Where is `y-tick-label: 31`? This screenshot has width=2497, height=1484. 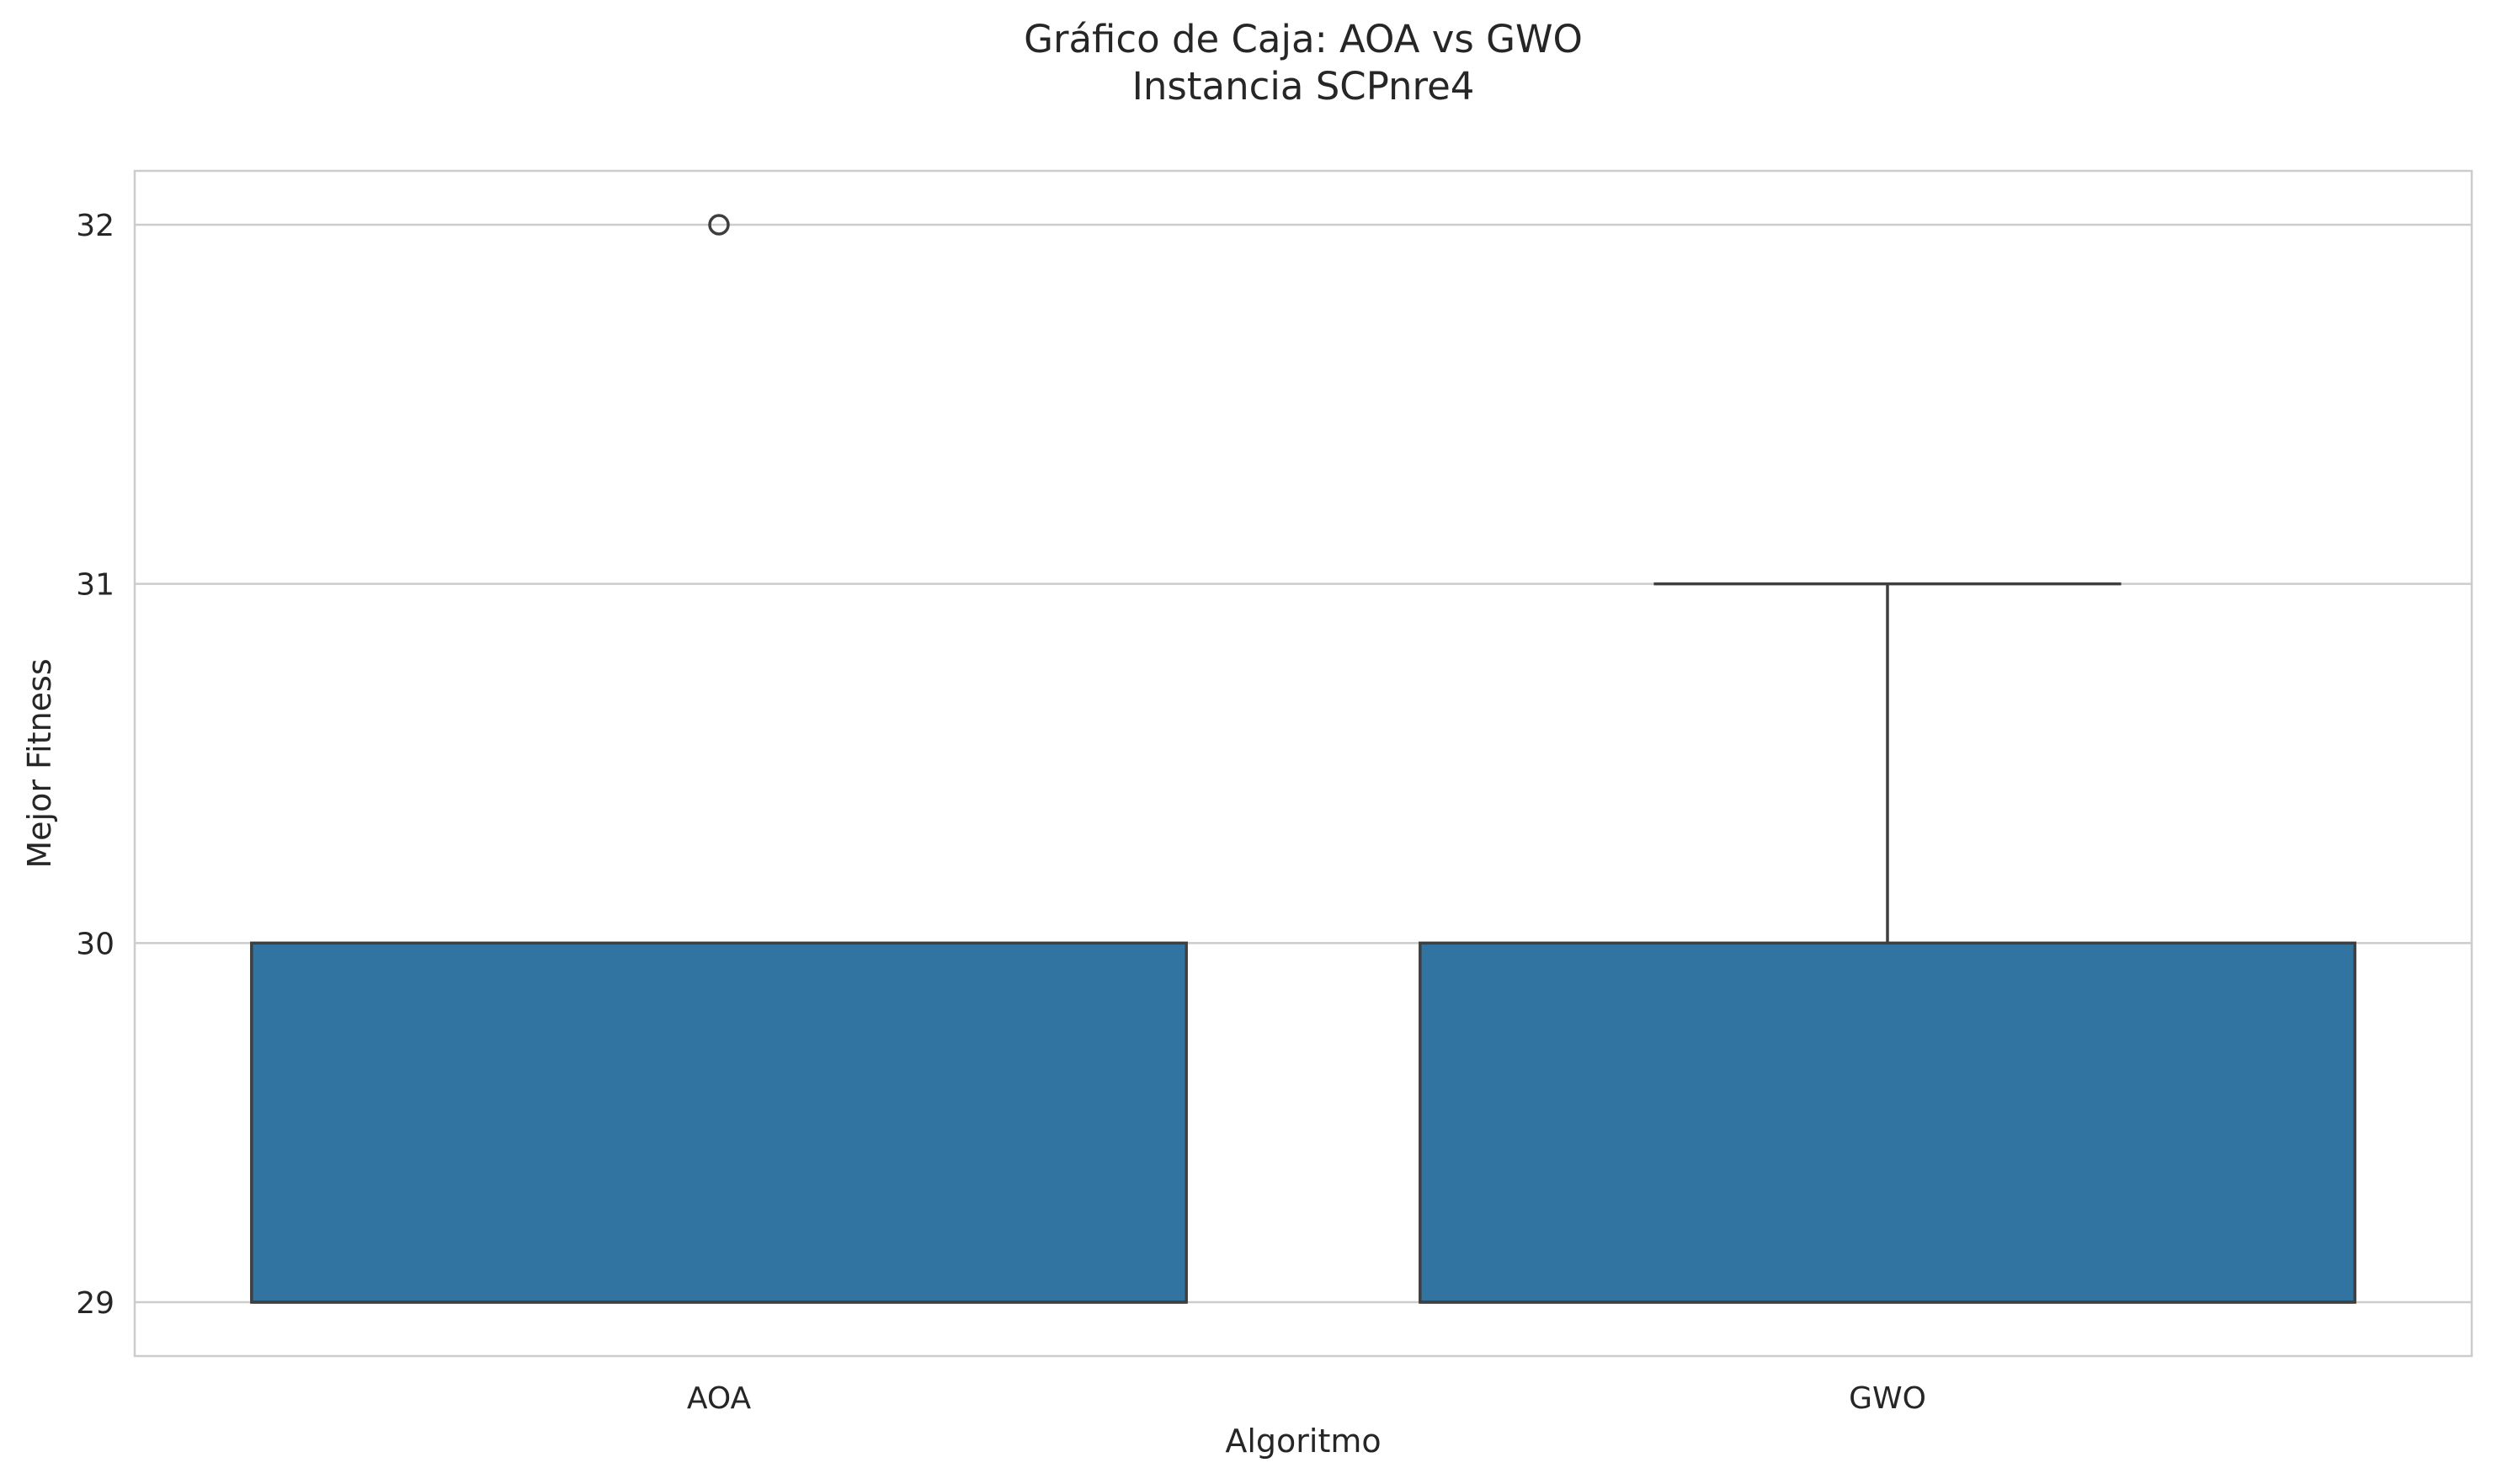
y-tick-label: 31 is located at coordinates (95, 585).